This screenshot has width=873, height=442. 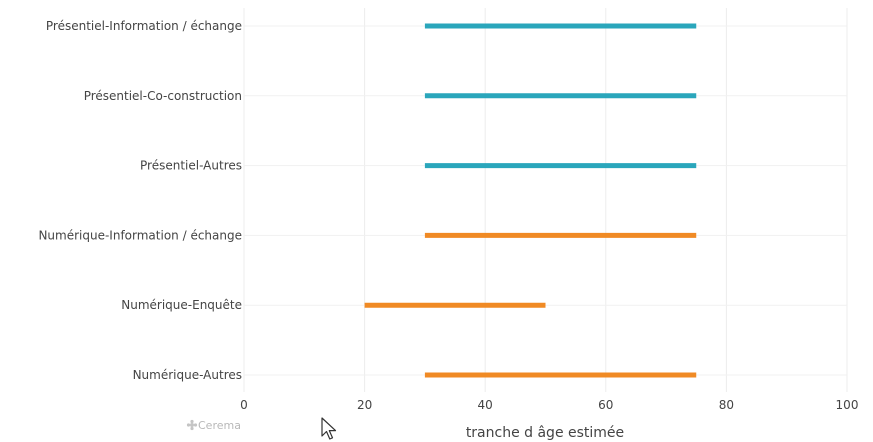 I want to click on x-tick-label: 60, so click(x=605, y=405).